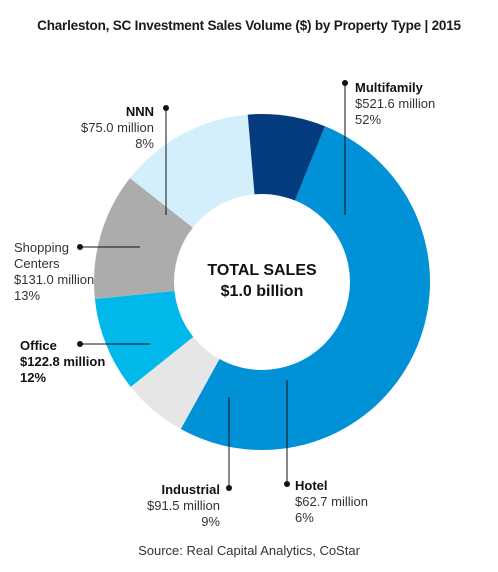 This screenshot has height=572, width=498. I want to click on label-multifamily-pct: 52%, so click(368, 119).